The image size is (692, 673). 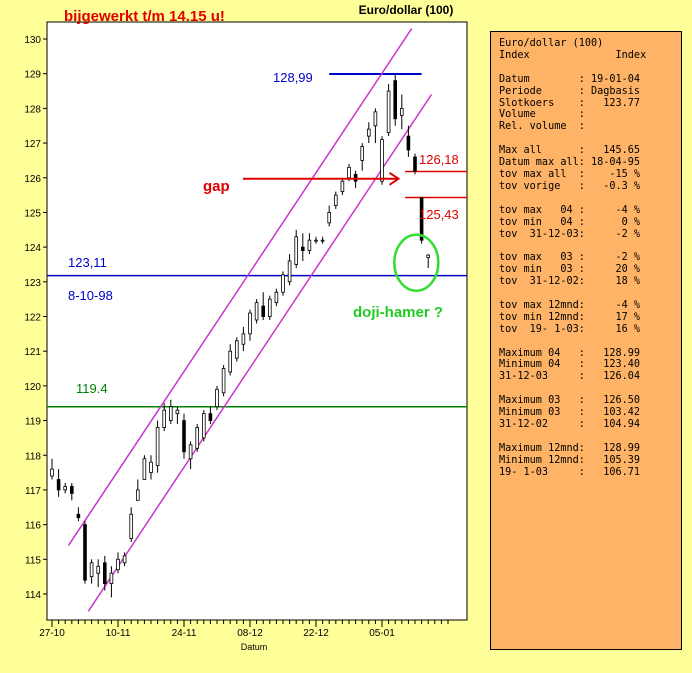 What do you see at coordinates (382, 633) in the screenshot?
I see `x-tick-label-05-01: 05-01` at bounding box center [382, 633].